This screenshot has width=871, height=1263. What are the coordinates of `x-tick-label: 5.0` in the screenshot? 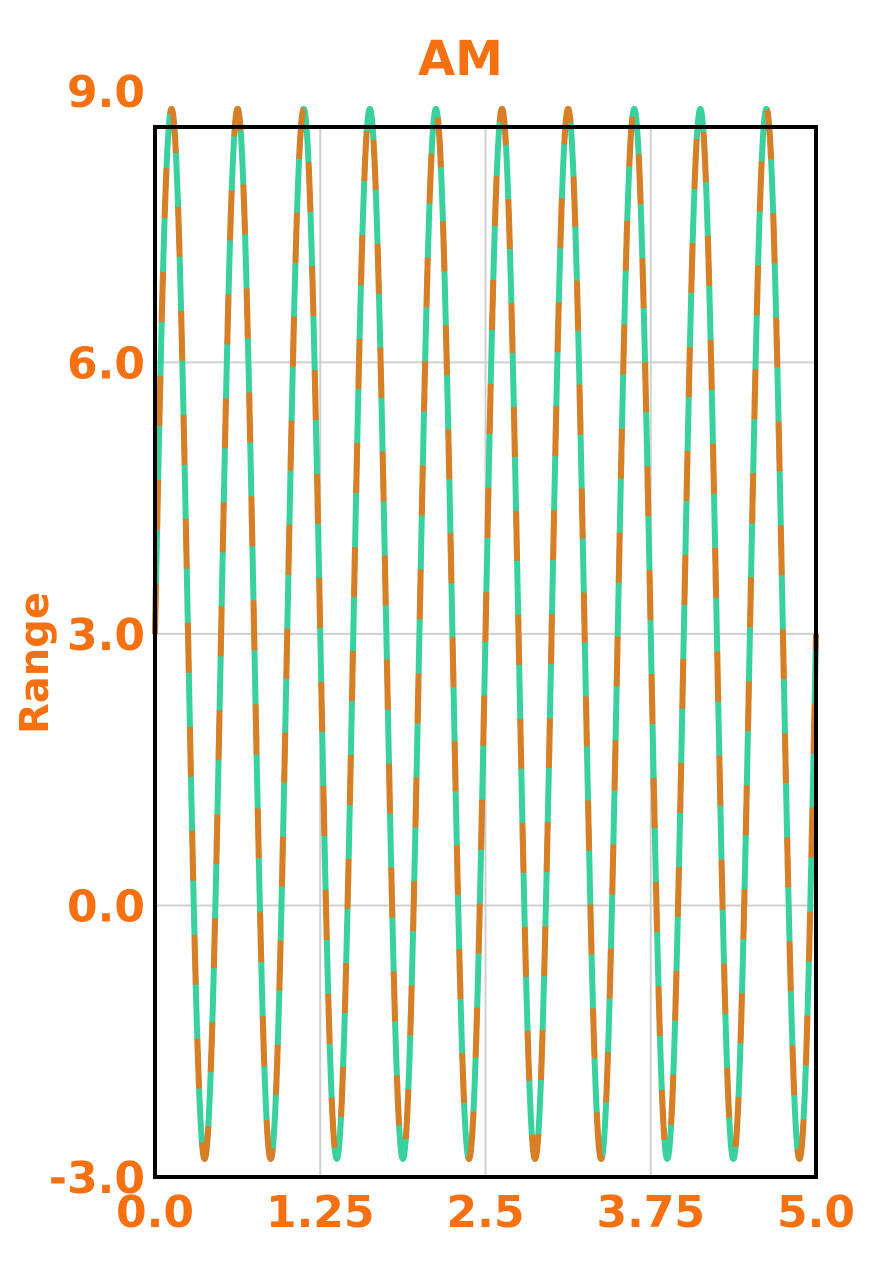 It's located at (816, 1212).